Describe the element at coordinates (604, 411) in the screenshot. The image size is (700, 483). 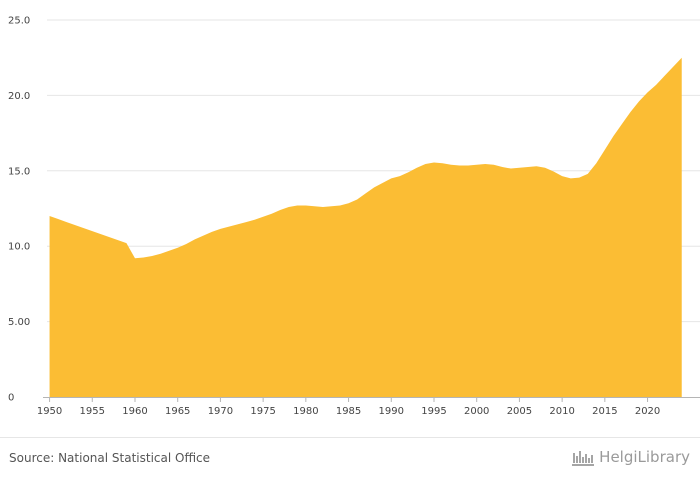
I see `x-tick-label: 2015` at that location.